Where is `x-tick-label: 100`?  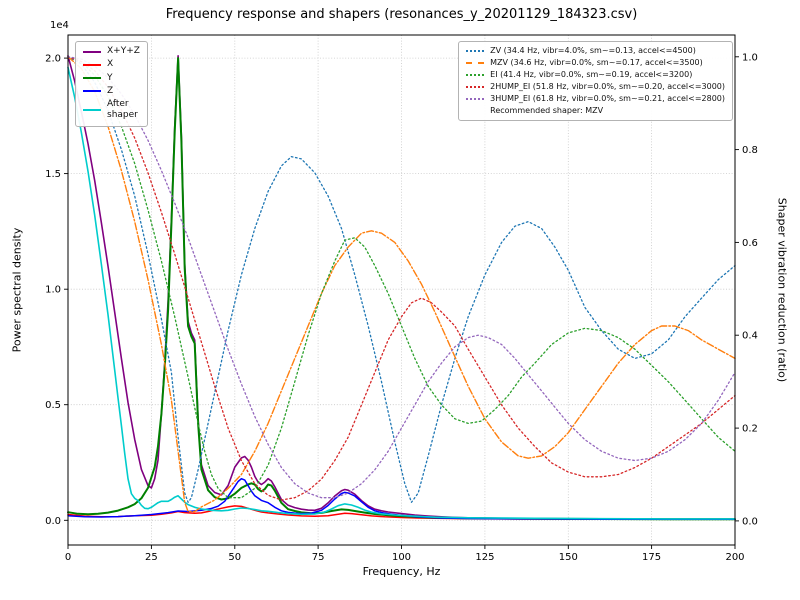
x-tick-label: 100 is located at coordinates (401, 557).